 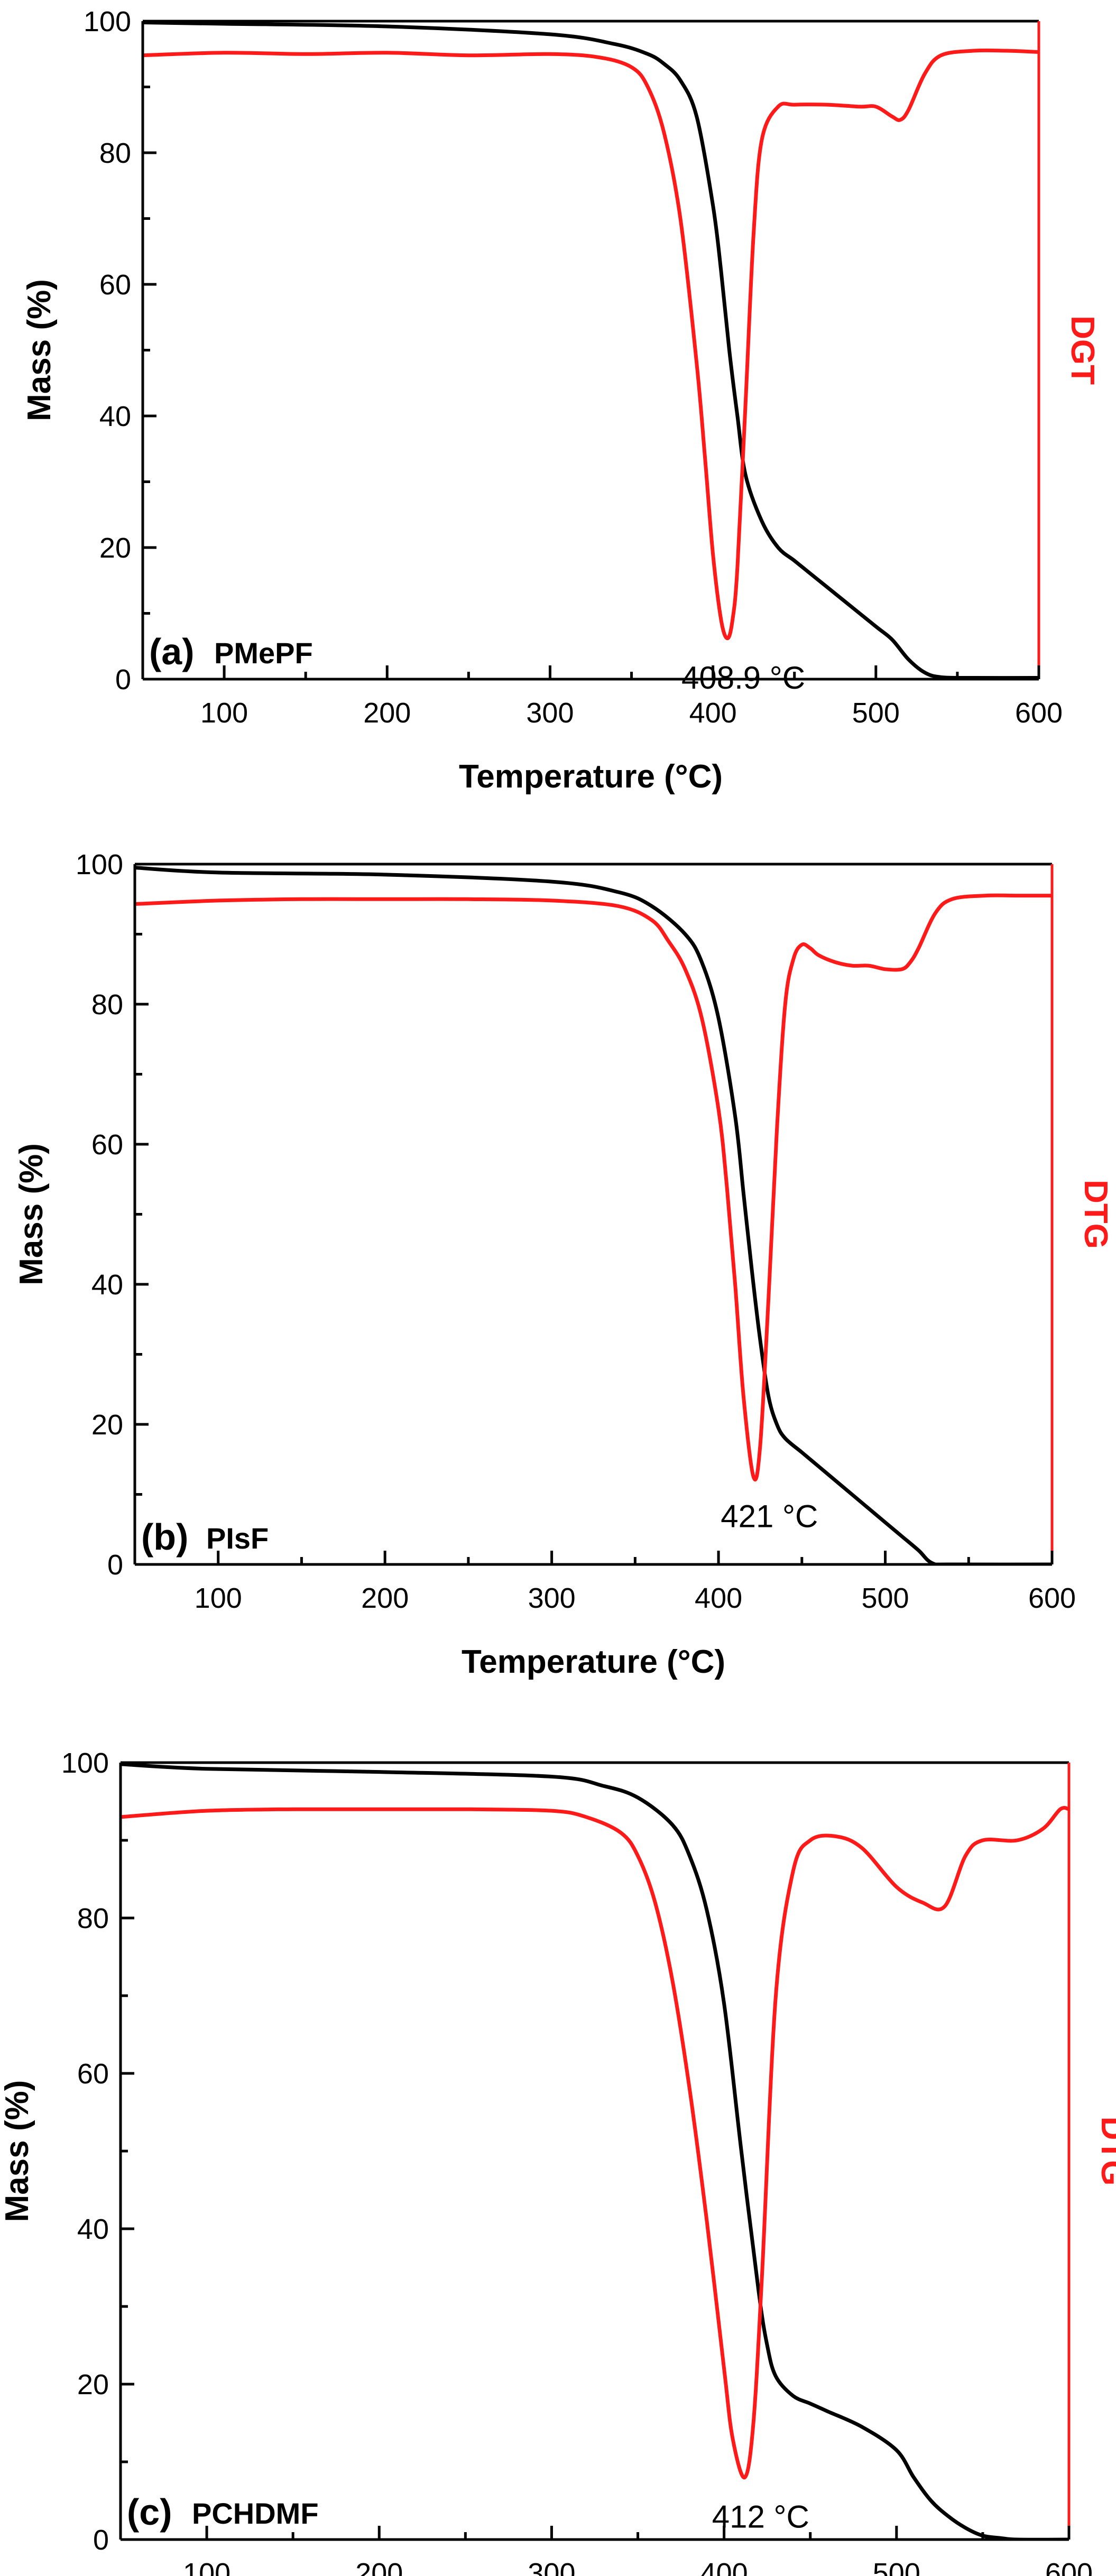 What do you see at coordinates (760, 2516) in the screenshot?
I see `peak-temperature-label: 412 °C` at bounding box center [760, 2516].